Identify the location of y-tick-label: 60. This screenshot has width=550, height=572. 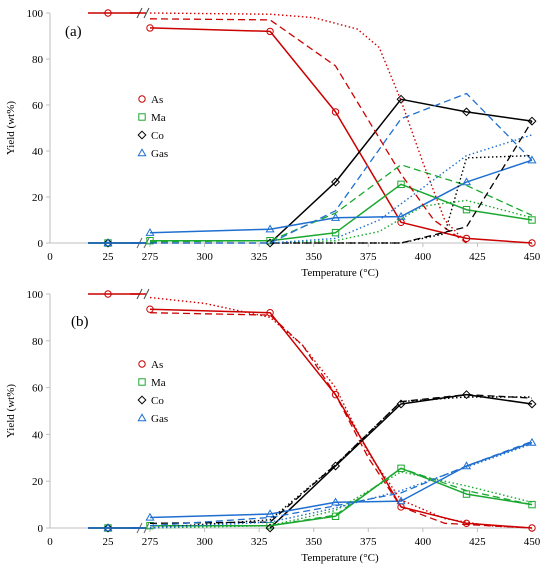
(38, 106).